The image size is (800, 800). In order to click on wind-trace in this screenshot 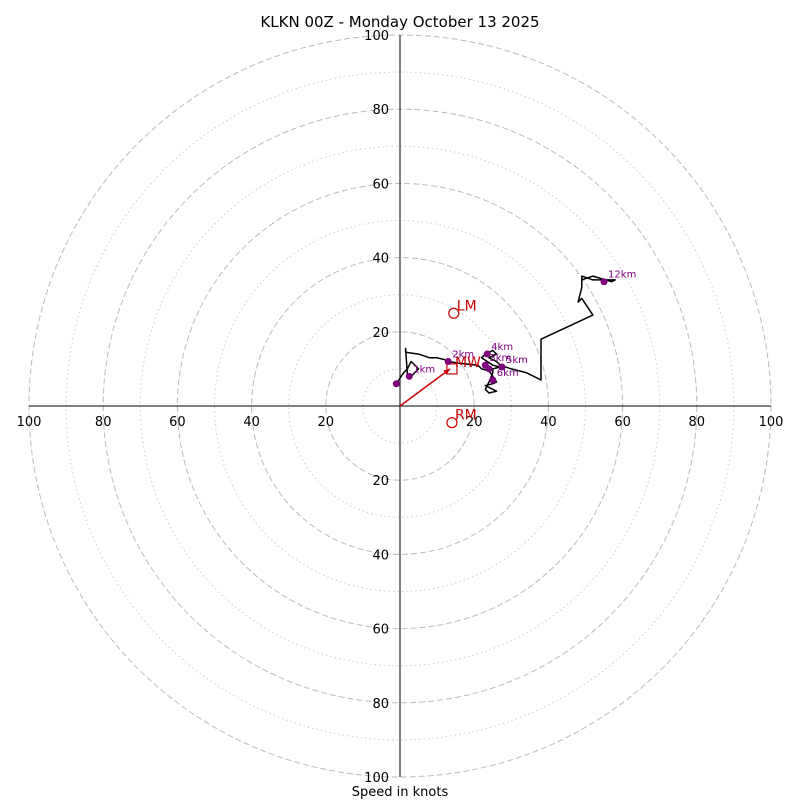, I will do `click(505, 334)`.